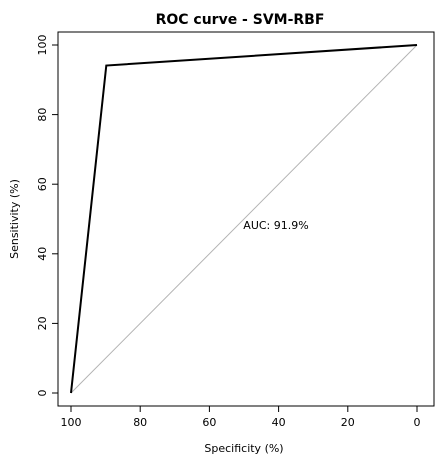 This screenshot has width=447, height=465. I want to click on x-axis: 100 80 60 40 20 0, so click(241, 417).